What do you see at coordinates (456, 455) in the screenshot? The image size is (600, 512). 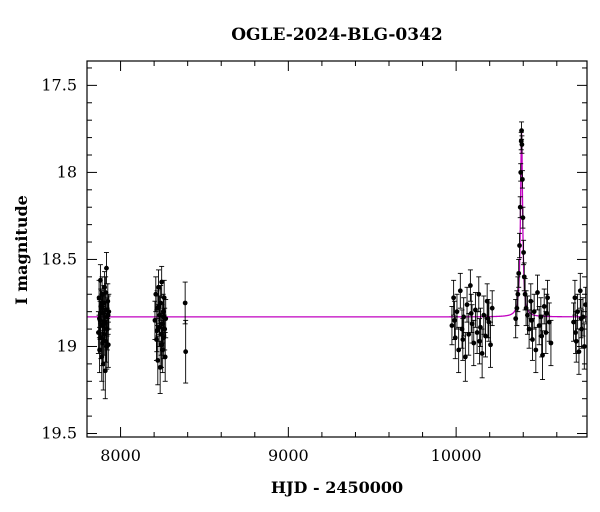 I see `x-tick-label: 10000` at bounding box center [456, 455].